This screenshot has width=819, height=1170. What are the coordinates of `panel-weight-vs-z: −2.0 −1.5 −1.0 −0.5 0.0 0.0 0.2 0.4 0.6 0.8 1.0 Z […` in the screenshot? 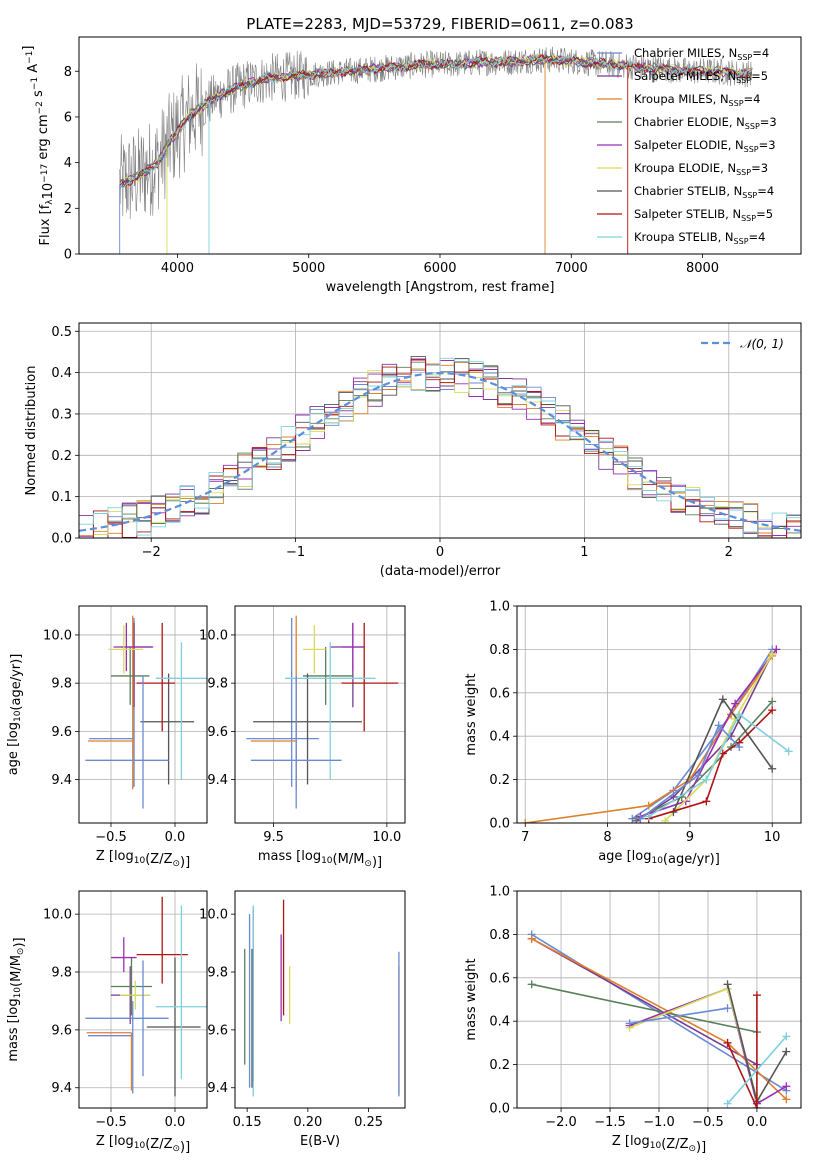 It's located at (633, 1020).